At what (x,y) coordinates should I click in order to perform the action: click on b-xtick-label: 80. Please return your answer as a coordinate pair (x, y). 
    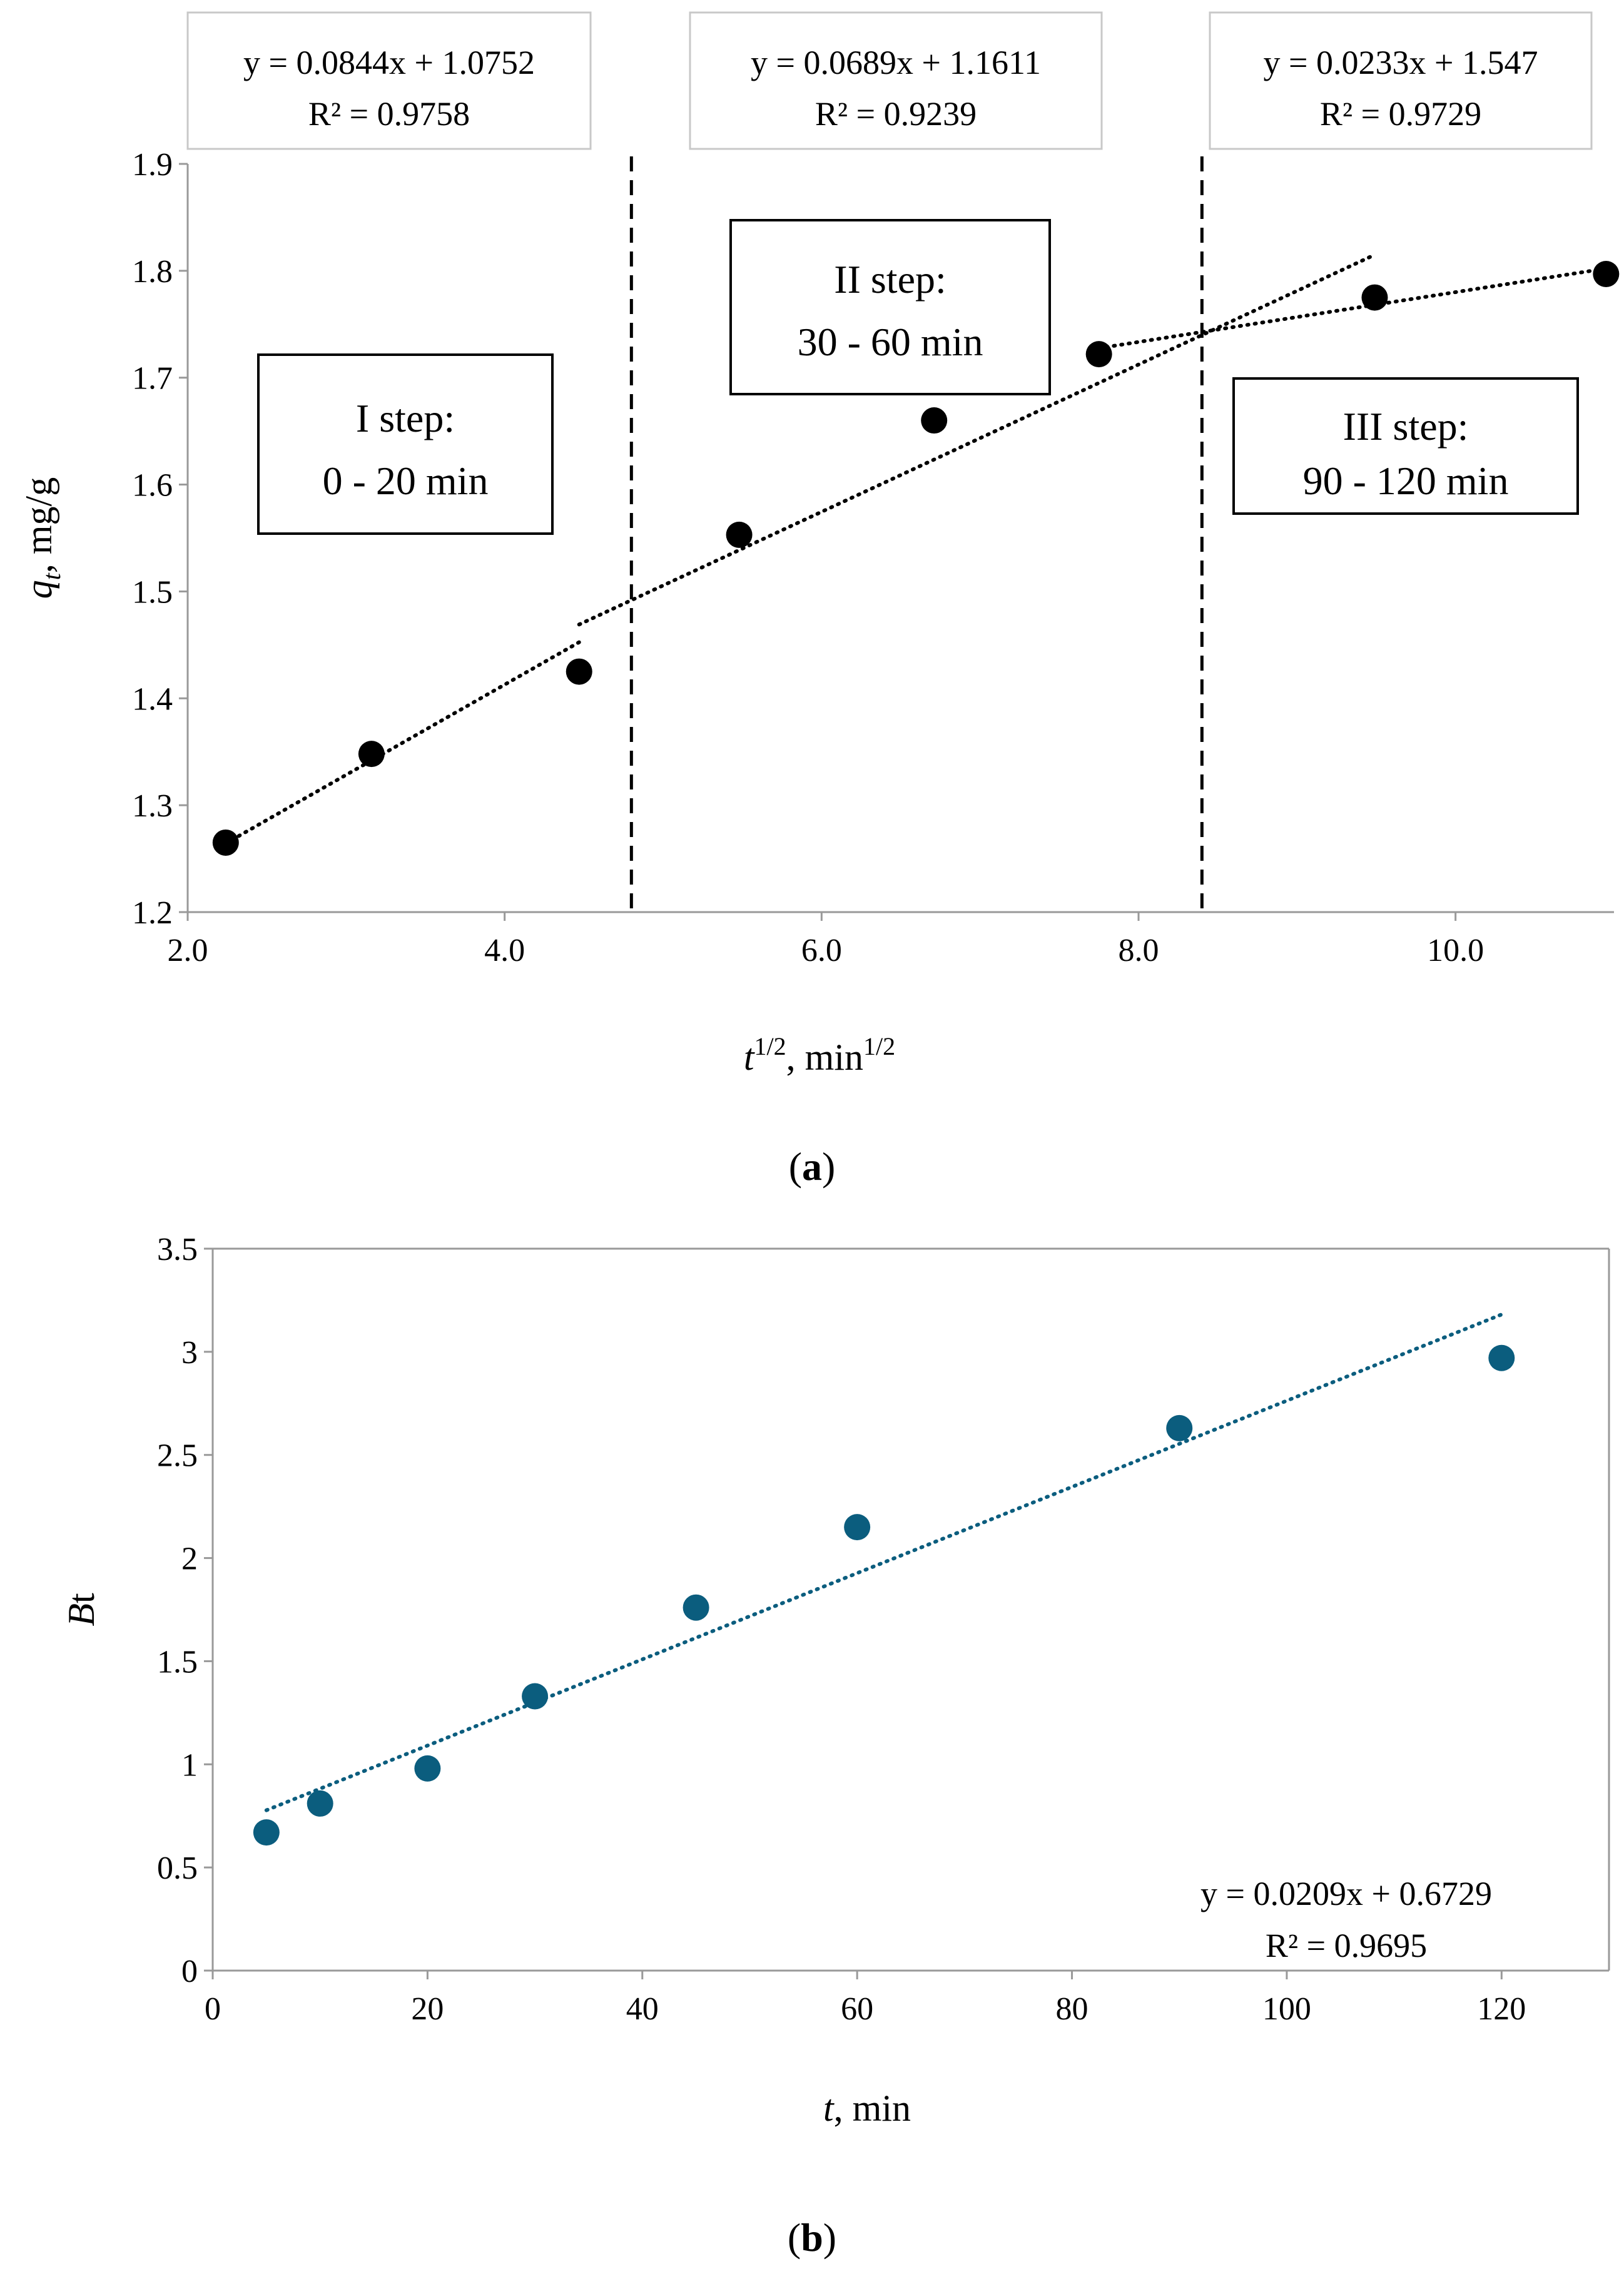
    Looking at the image, I should click on (1072, 2009).